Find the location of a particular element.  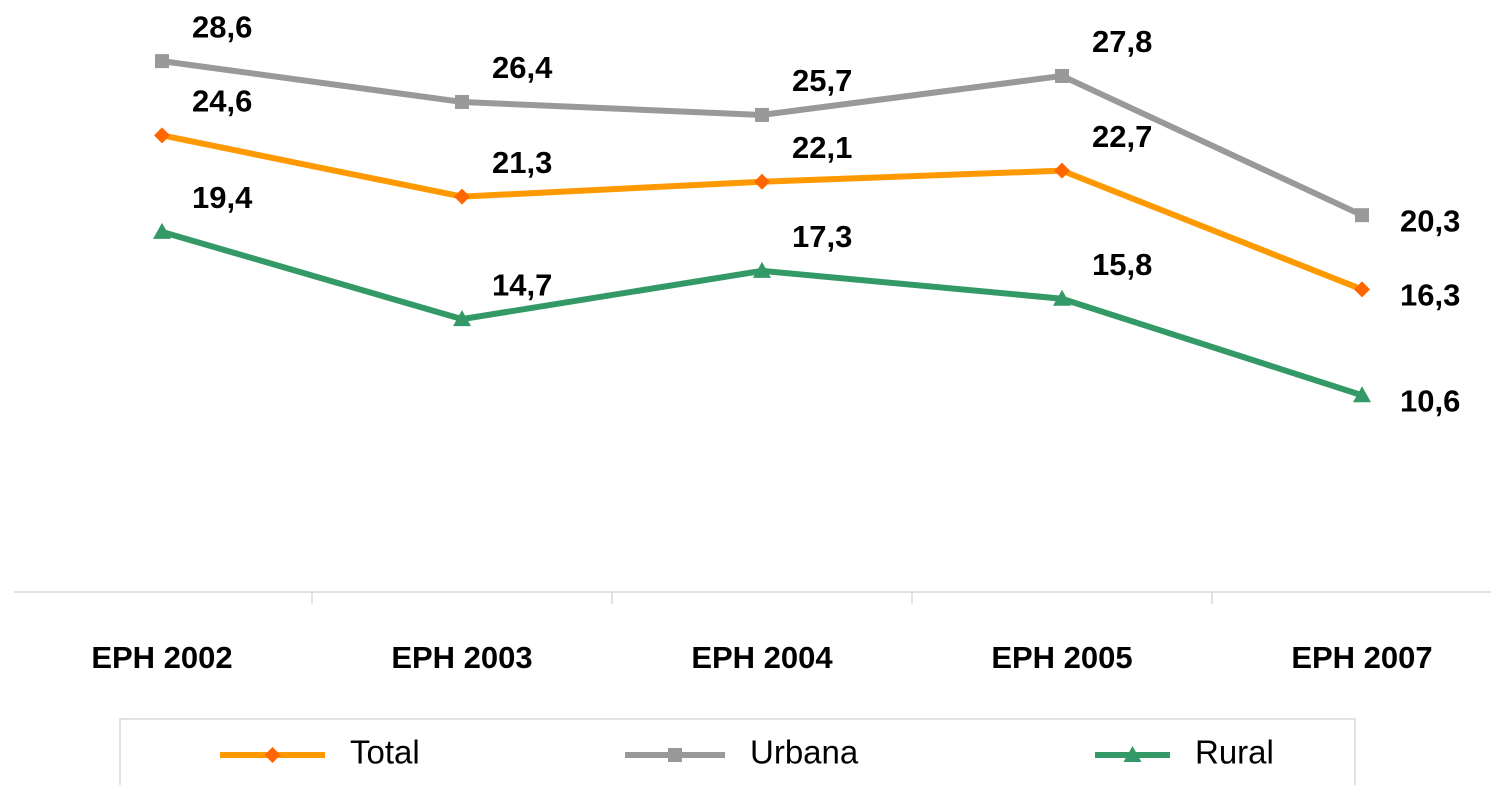

data-label: 24,6 is located at coordinates (222, 101).